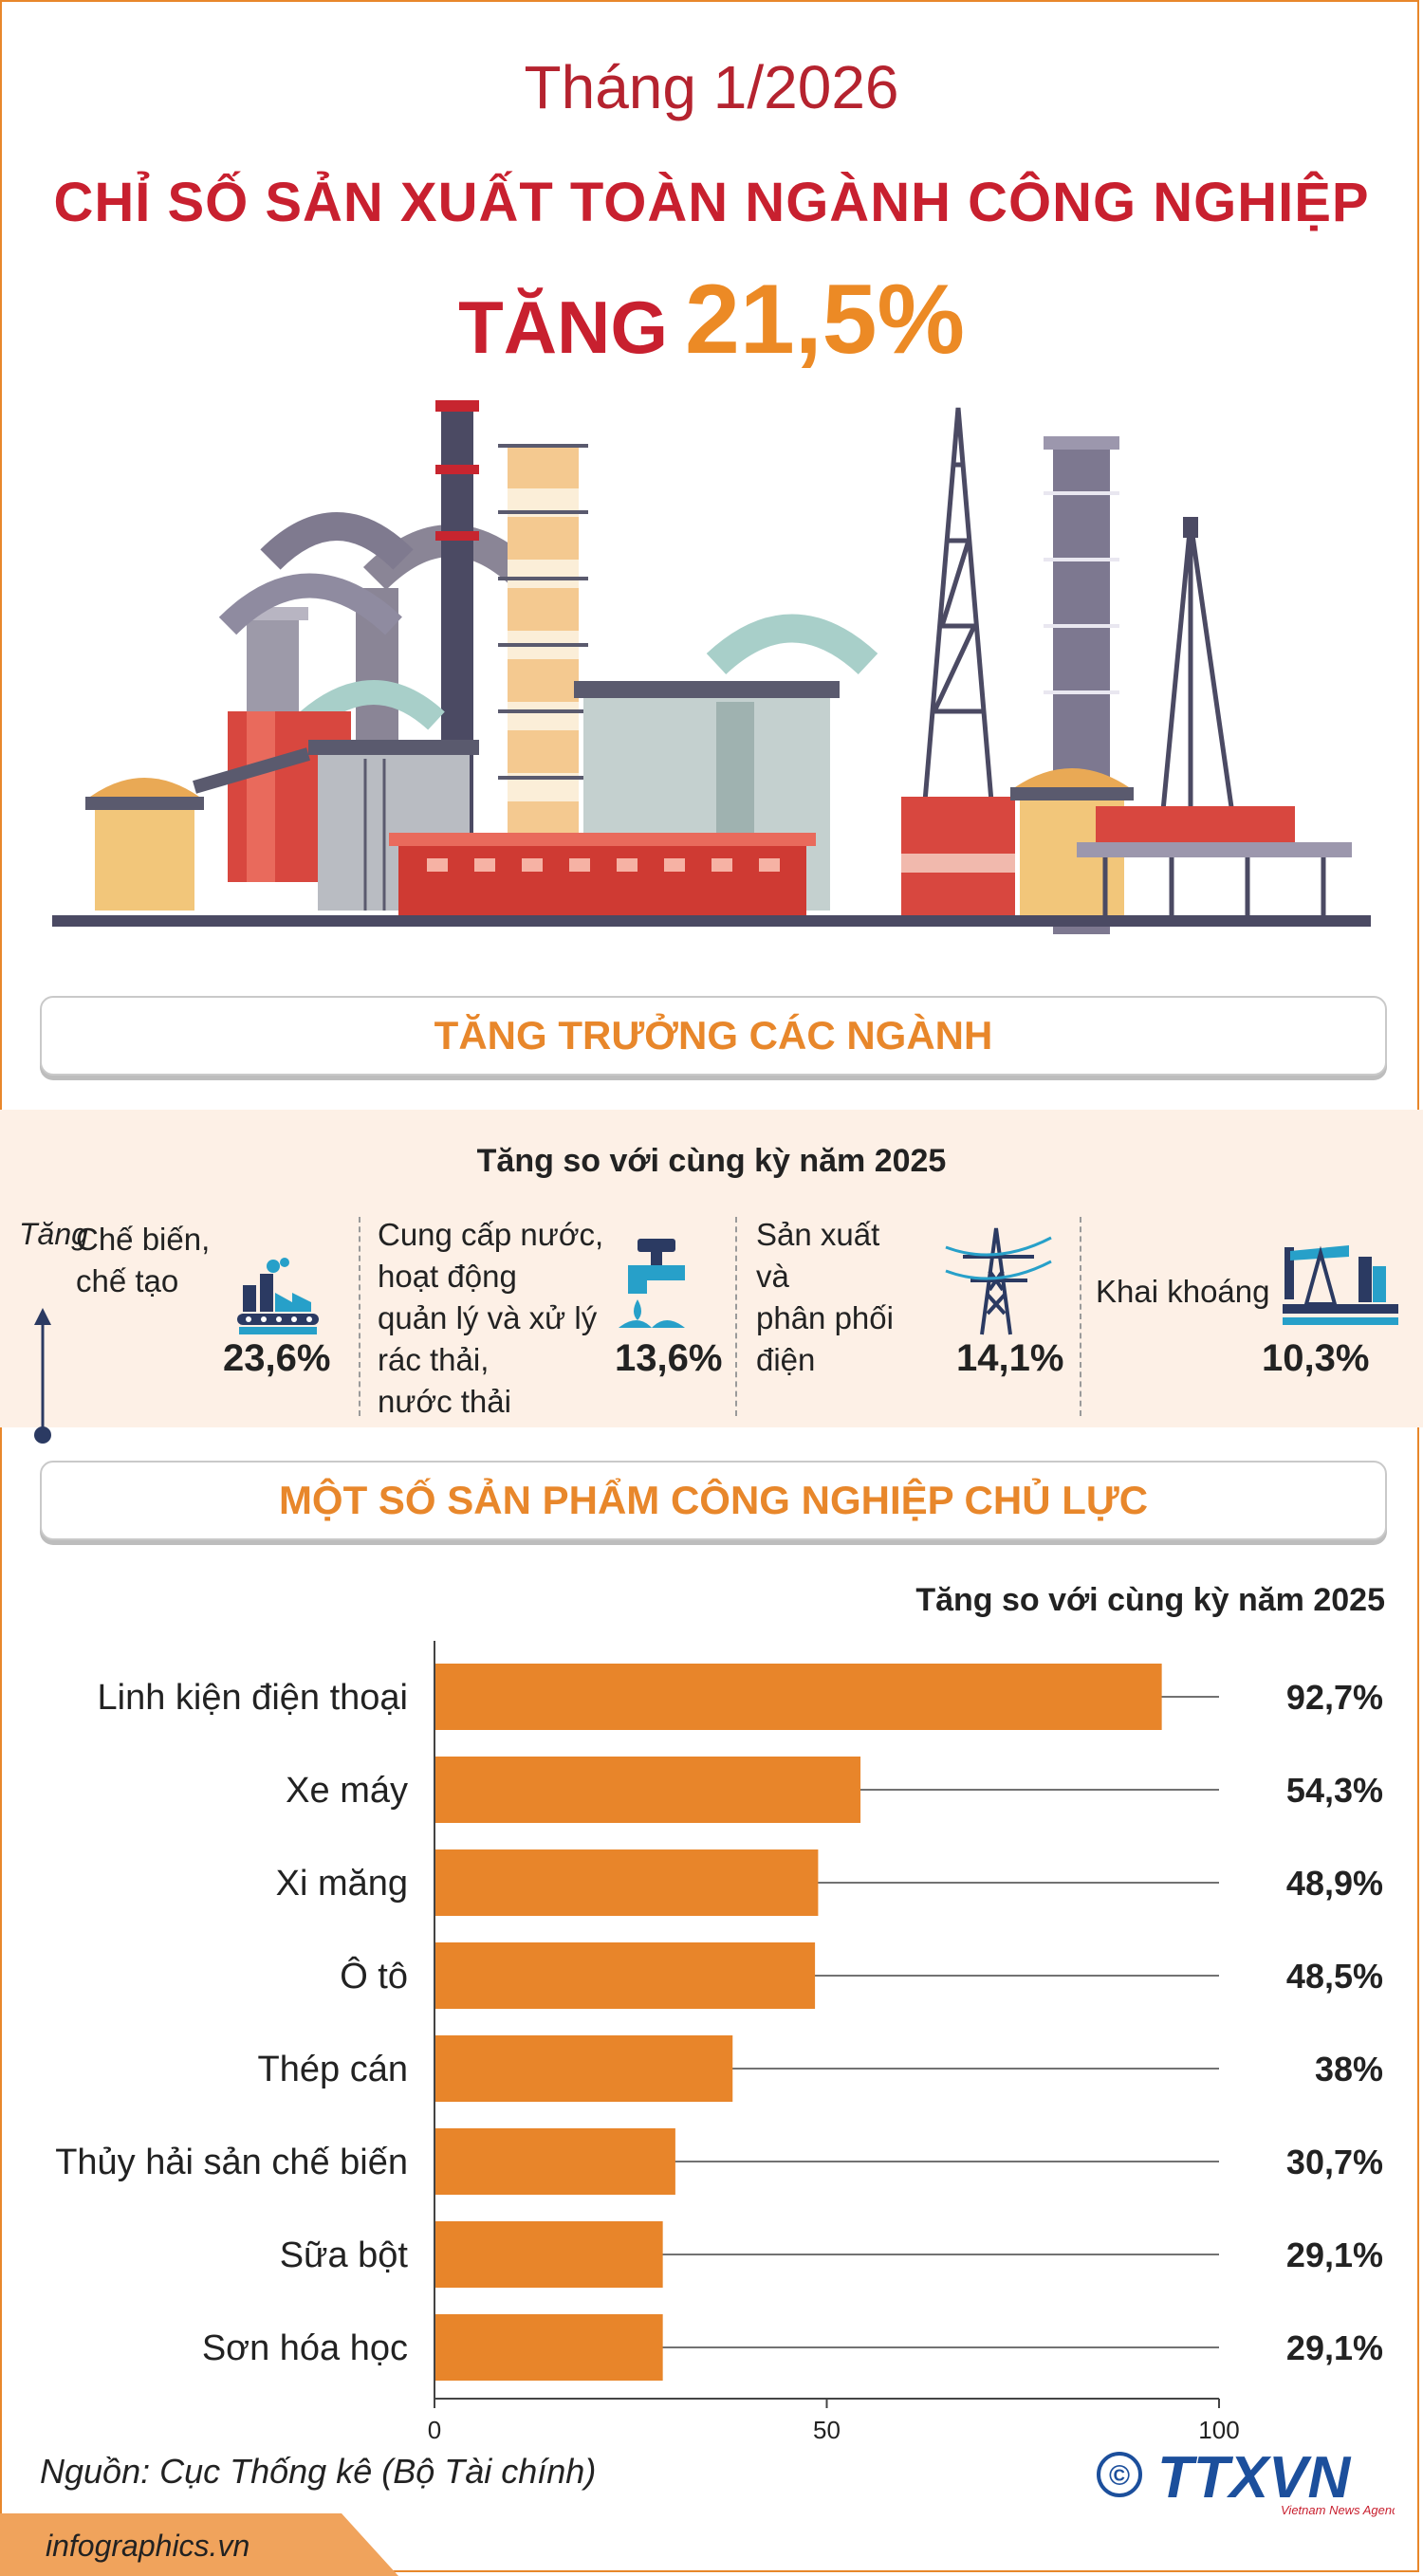 This screenshot has width=1423, height=2576. I want to click on site-url: infographics.vn, so click(148, 2546).